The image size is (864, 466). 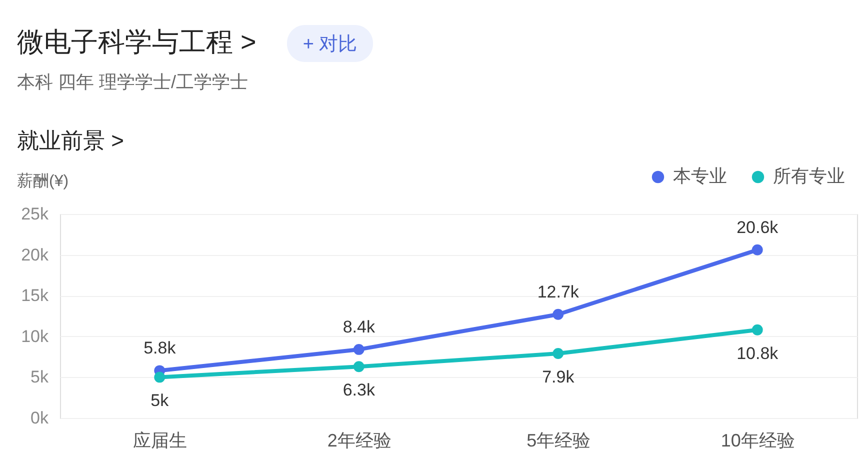 I want to click on chart-subtitle: 本科 四年 理学学士/工学学士, so click(x=132, y=82).